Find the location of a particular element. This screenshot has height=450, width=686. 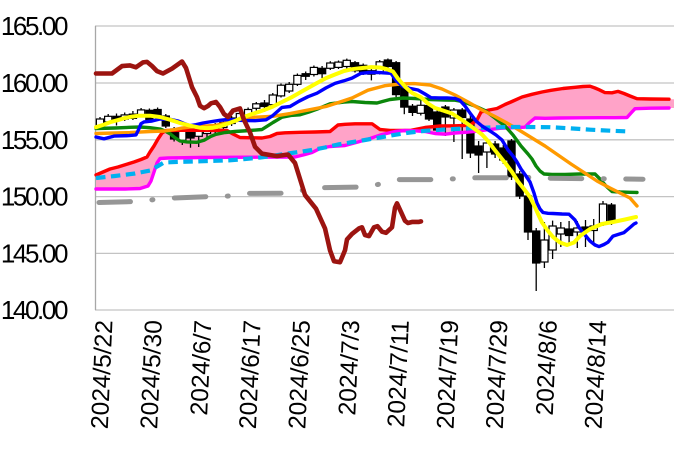

svg-text: 150.00 is located at coordinates (34, 197).